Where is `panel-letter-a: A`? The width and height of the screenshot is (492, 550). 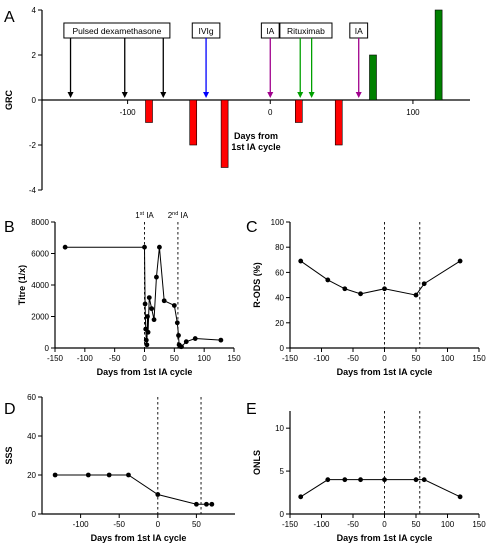 panel-letter-a: A is located at coordinates (9, 17).